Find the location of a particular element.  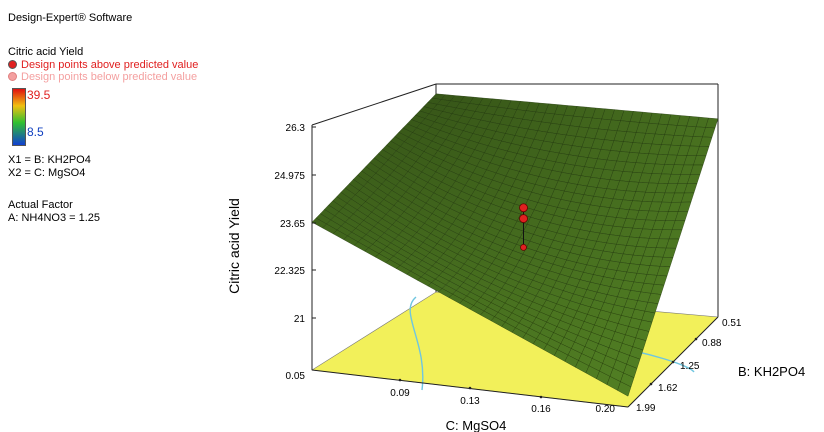

x2-definition: X2 = C: MgSO4 is located at coordinates (47, 173).